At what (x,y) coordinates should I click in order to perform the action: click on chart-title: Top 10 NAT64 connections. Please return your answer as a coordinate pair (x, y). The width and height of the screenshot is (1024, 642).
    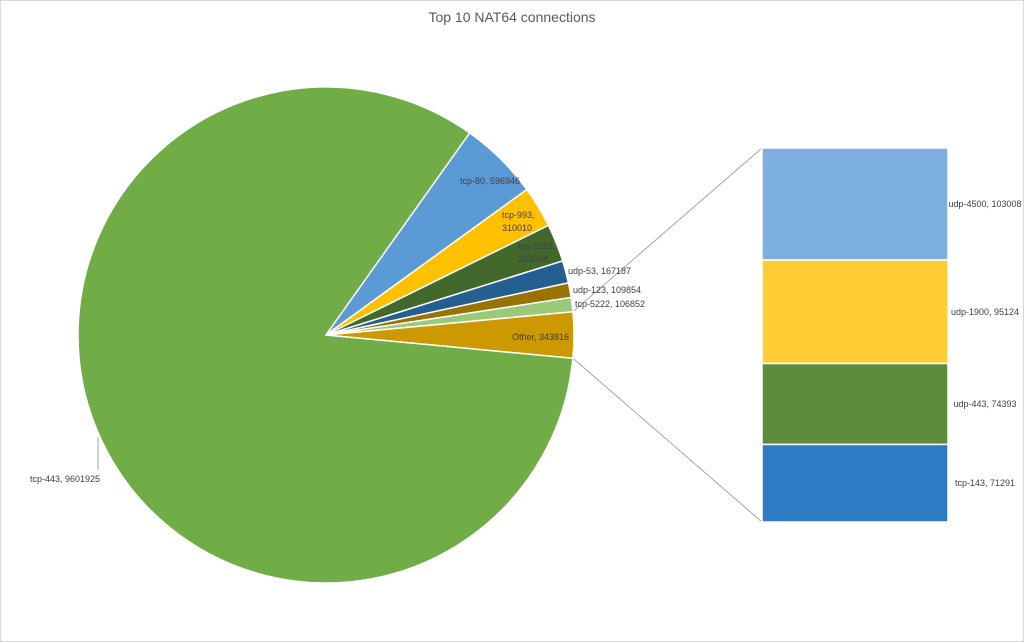
    Looking at the image, I should click on (512, 17).